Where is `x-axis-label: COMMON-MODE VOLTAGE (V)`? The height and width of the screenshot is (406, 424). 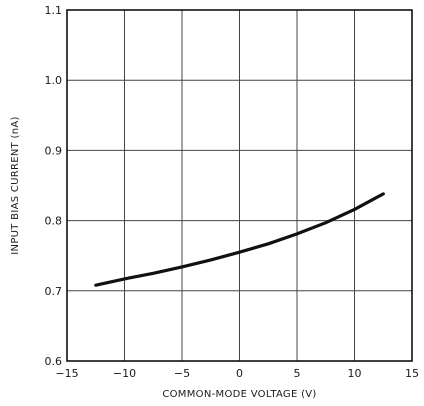 x-axis-label: COMMON-MODE VOLTAGE (V) is located at coordinates (239, 394).